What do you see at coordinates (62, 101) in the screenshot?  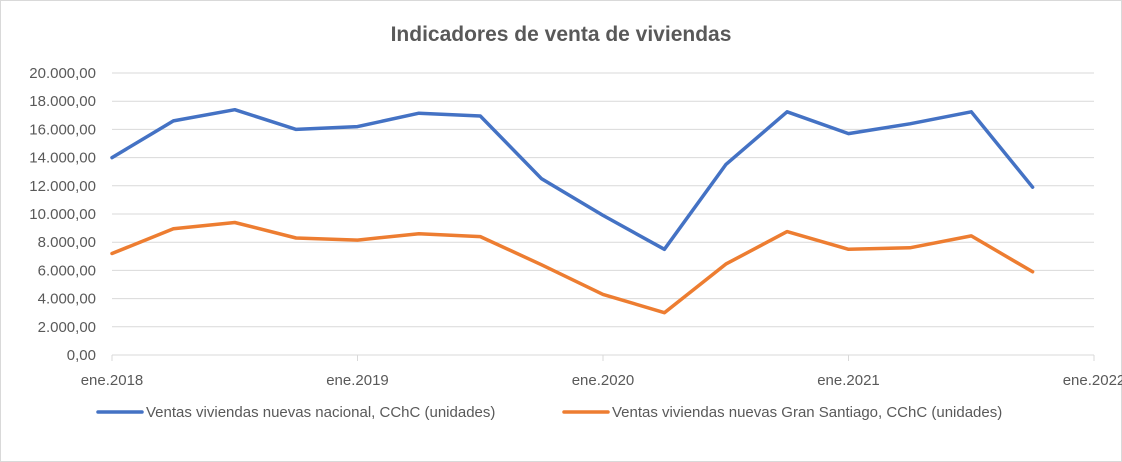 I see `y-tick-label: 18.000,00` at bounding box center [62, 101].